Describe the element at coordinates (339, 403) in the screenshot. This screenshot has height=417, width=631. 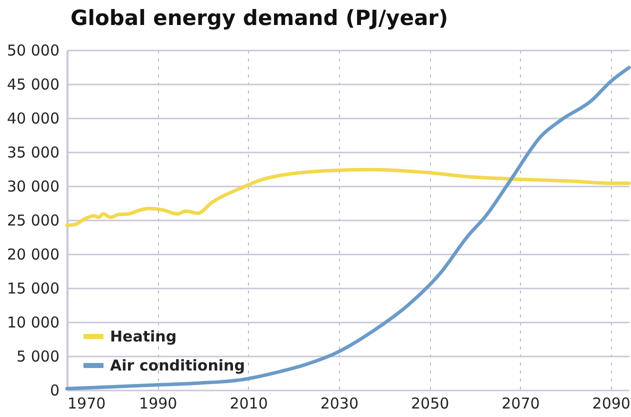
I see `x-tick-label: 2030` at that location.